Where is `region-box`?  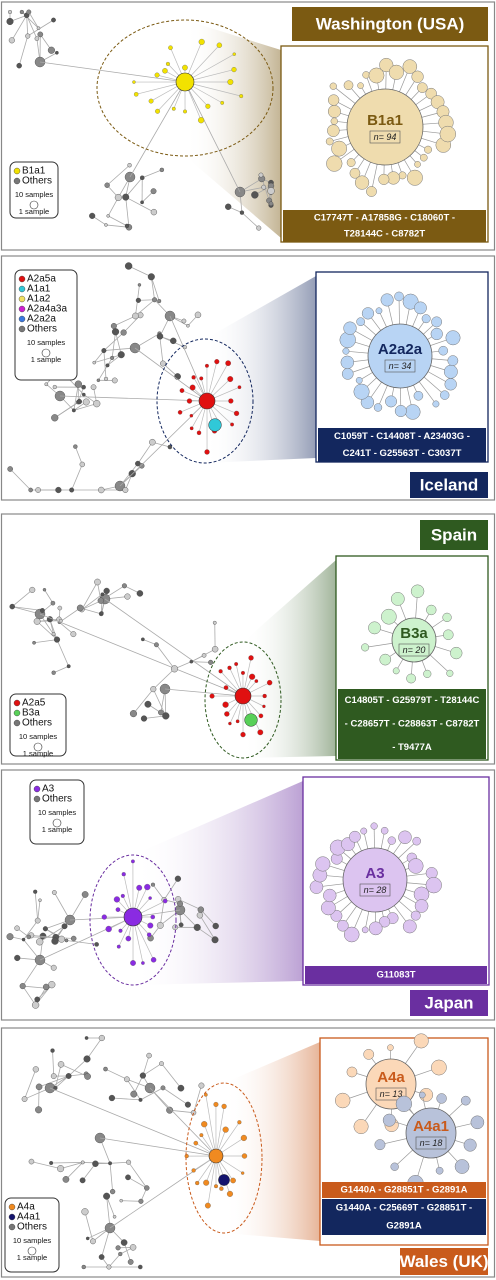 region-box is located at coordinates (390, 24).